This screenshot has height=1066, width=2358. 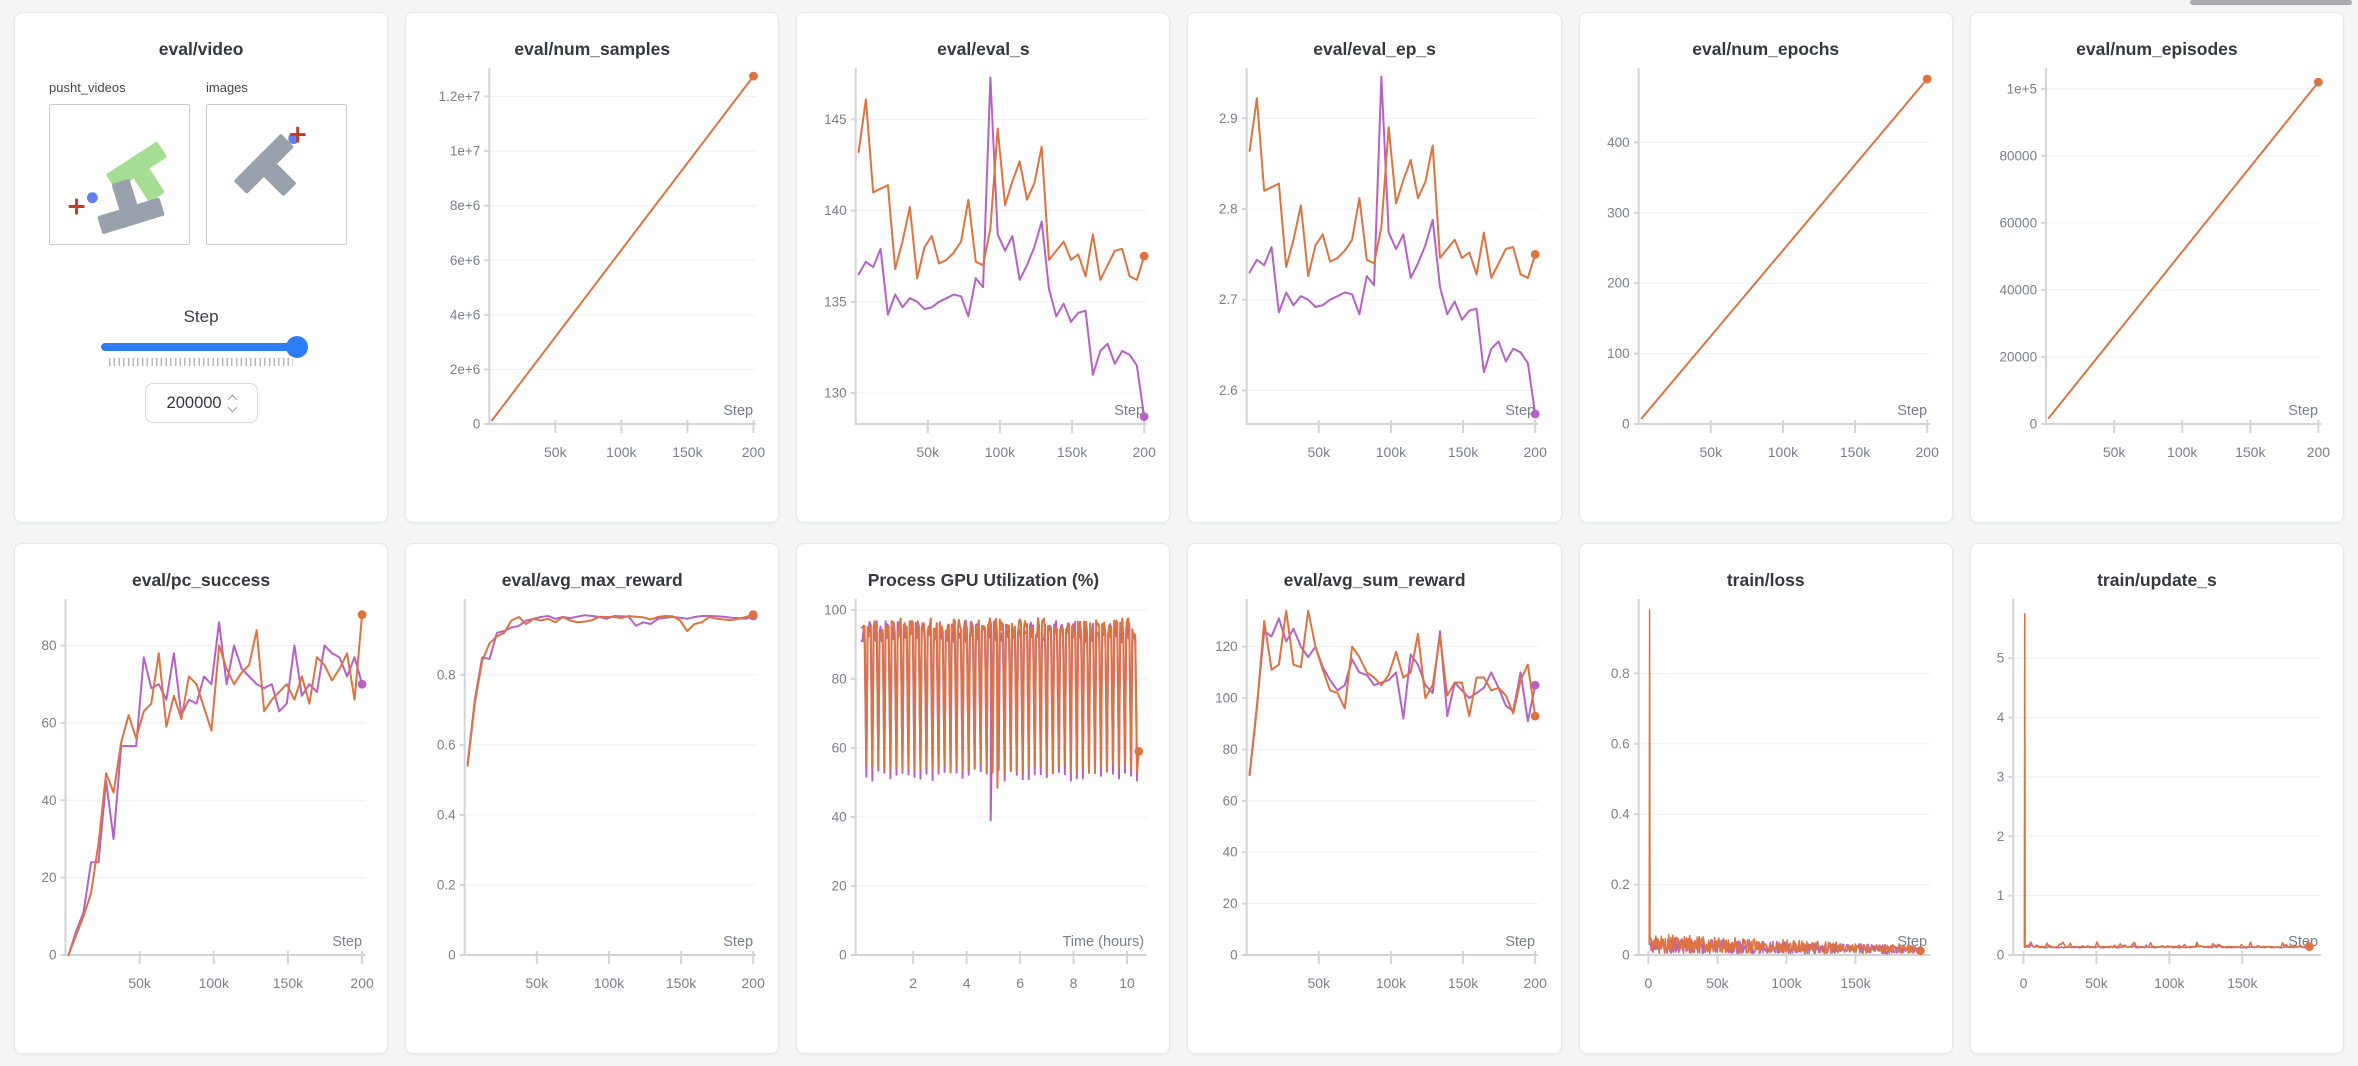 I want to click on chevron-down-icon, so click(x=232, y=407).